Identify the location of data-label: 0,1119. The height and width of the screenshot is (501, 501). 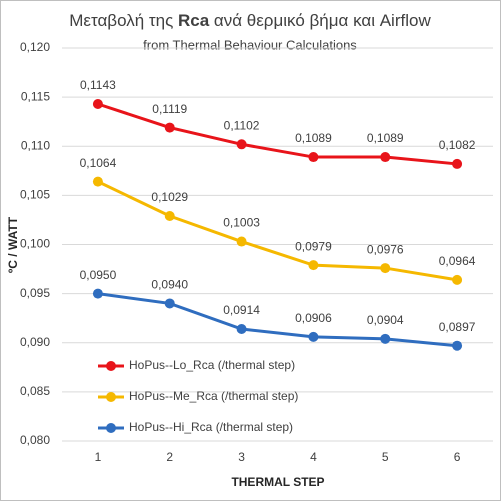
(169, 109).